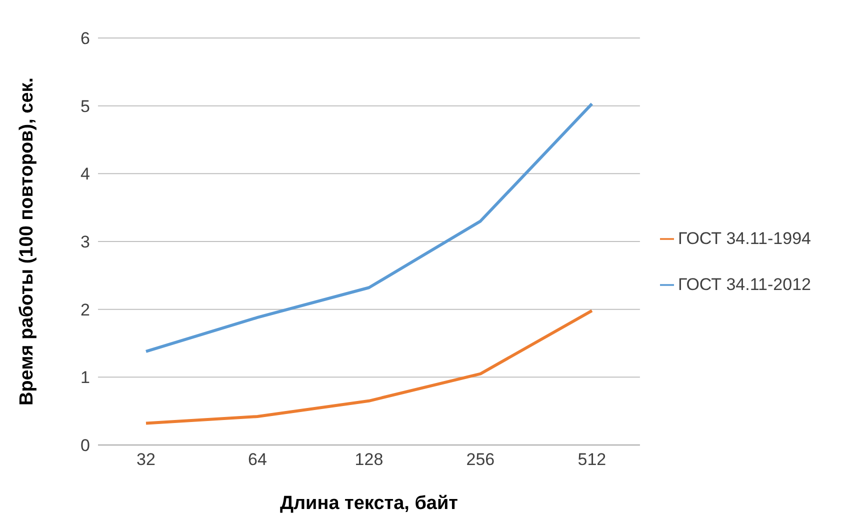 The width and height of the screenshot is (849, 523). What do you see at coordinates (146, 460) in the screenshot?
I see `x-tick-label: 32` at bounding box center [146, 460].